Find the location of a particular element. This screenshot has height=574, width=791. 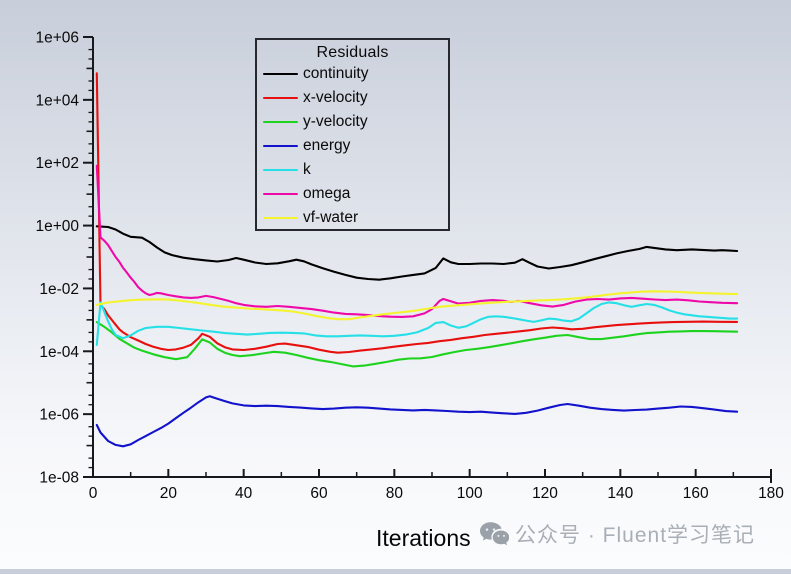

legend-entry-energy: energy is located at coordinates (352, 146).